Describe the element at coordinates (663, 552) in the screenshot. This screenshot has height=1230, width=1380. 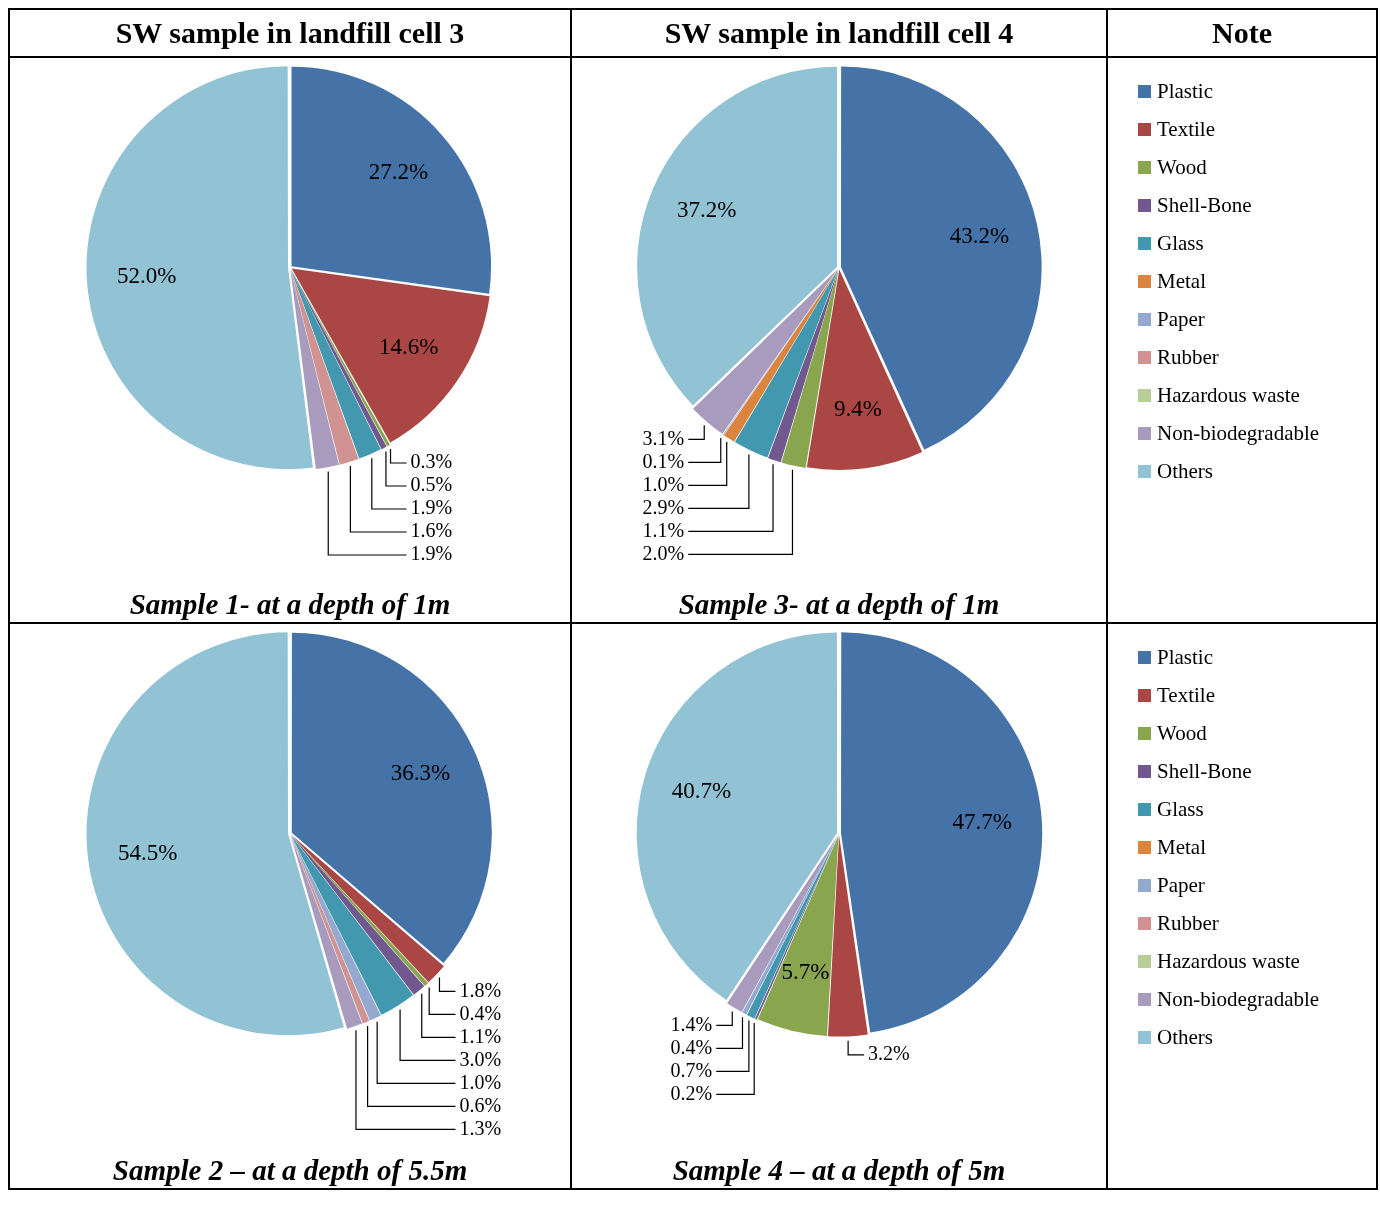
I see `data-label: 2.0%` at that location.